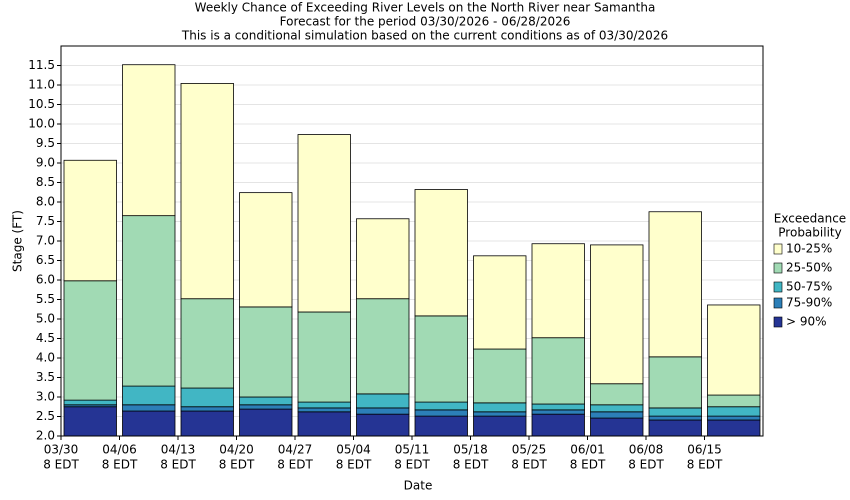 The height and width of the screenshot is (500, 850). I want to click on legend-title: Probability, so click(809, 233).